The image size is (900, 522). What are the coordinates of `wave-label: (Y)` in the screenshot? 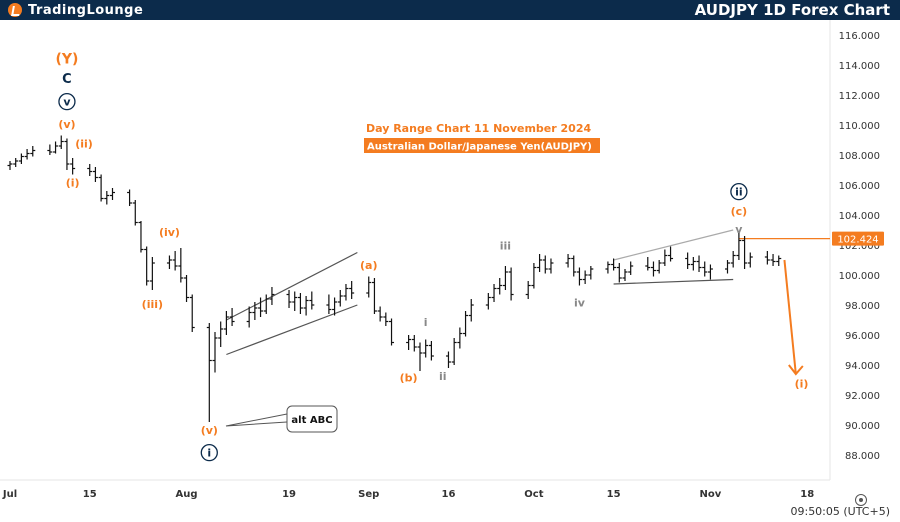 It's located at (66, 60).